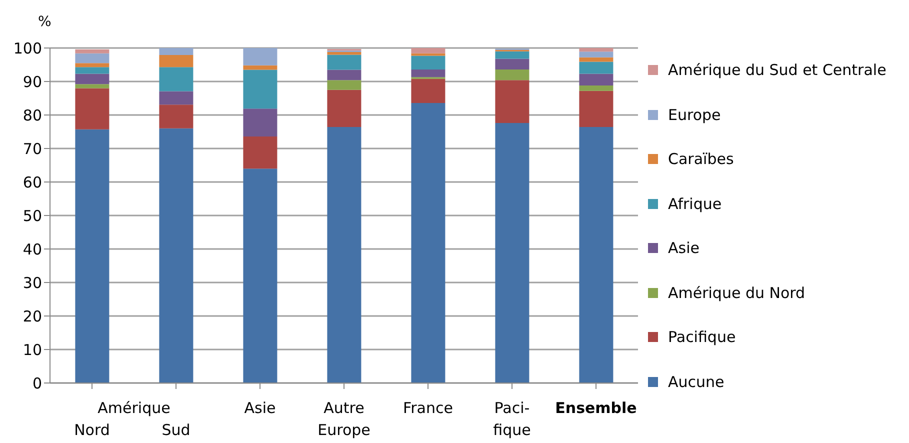  What do you see at coordinates (737, 293) in the screenshot?
I see `legend-label: Amérique du Nord` at bounding box center [737, 293].